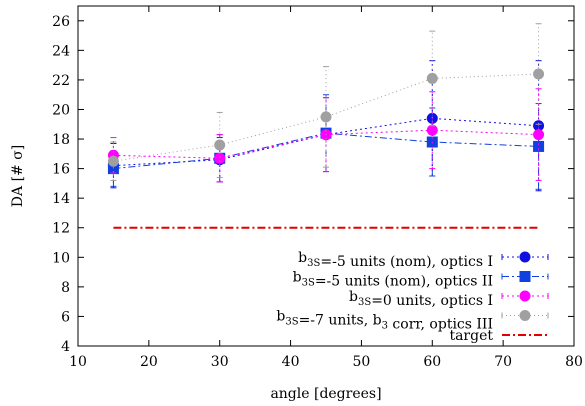 Image resolution: width=585 pixels, height=406 pixels. What do you see at coordinates (18, 176) in the screenshot?
I see `y-axis-title: DA [# σ]` at bounding box center [18, 176].